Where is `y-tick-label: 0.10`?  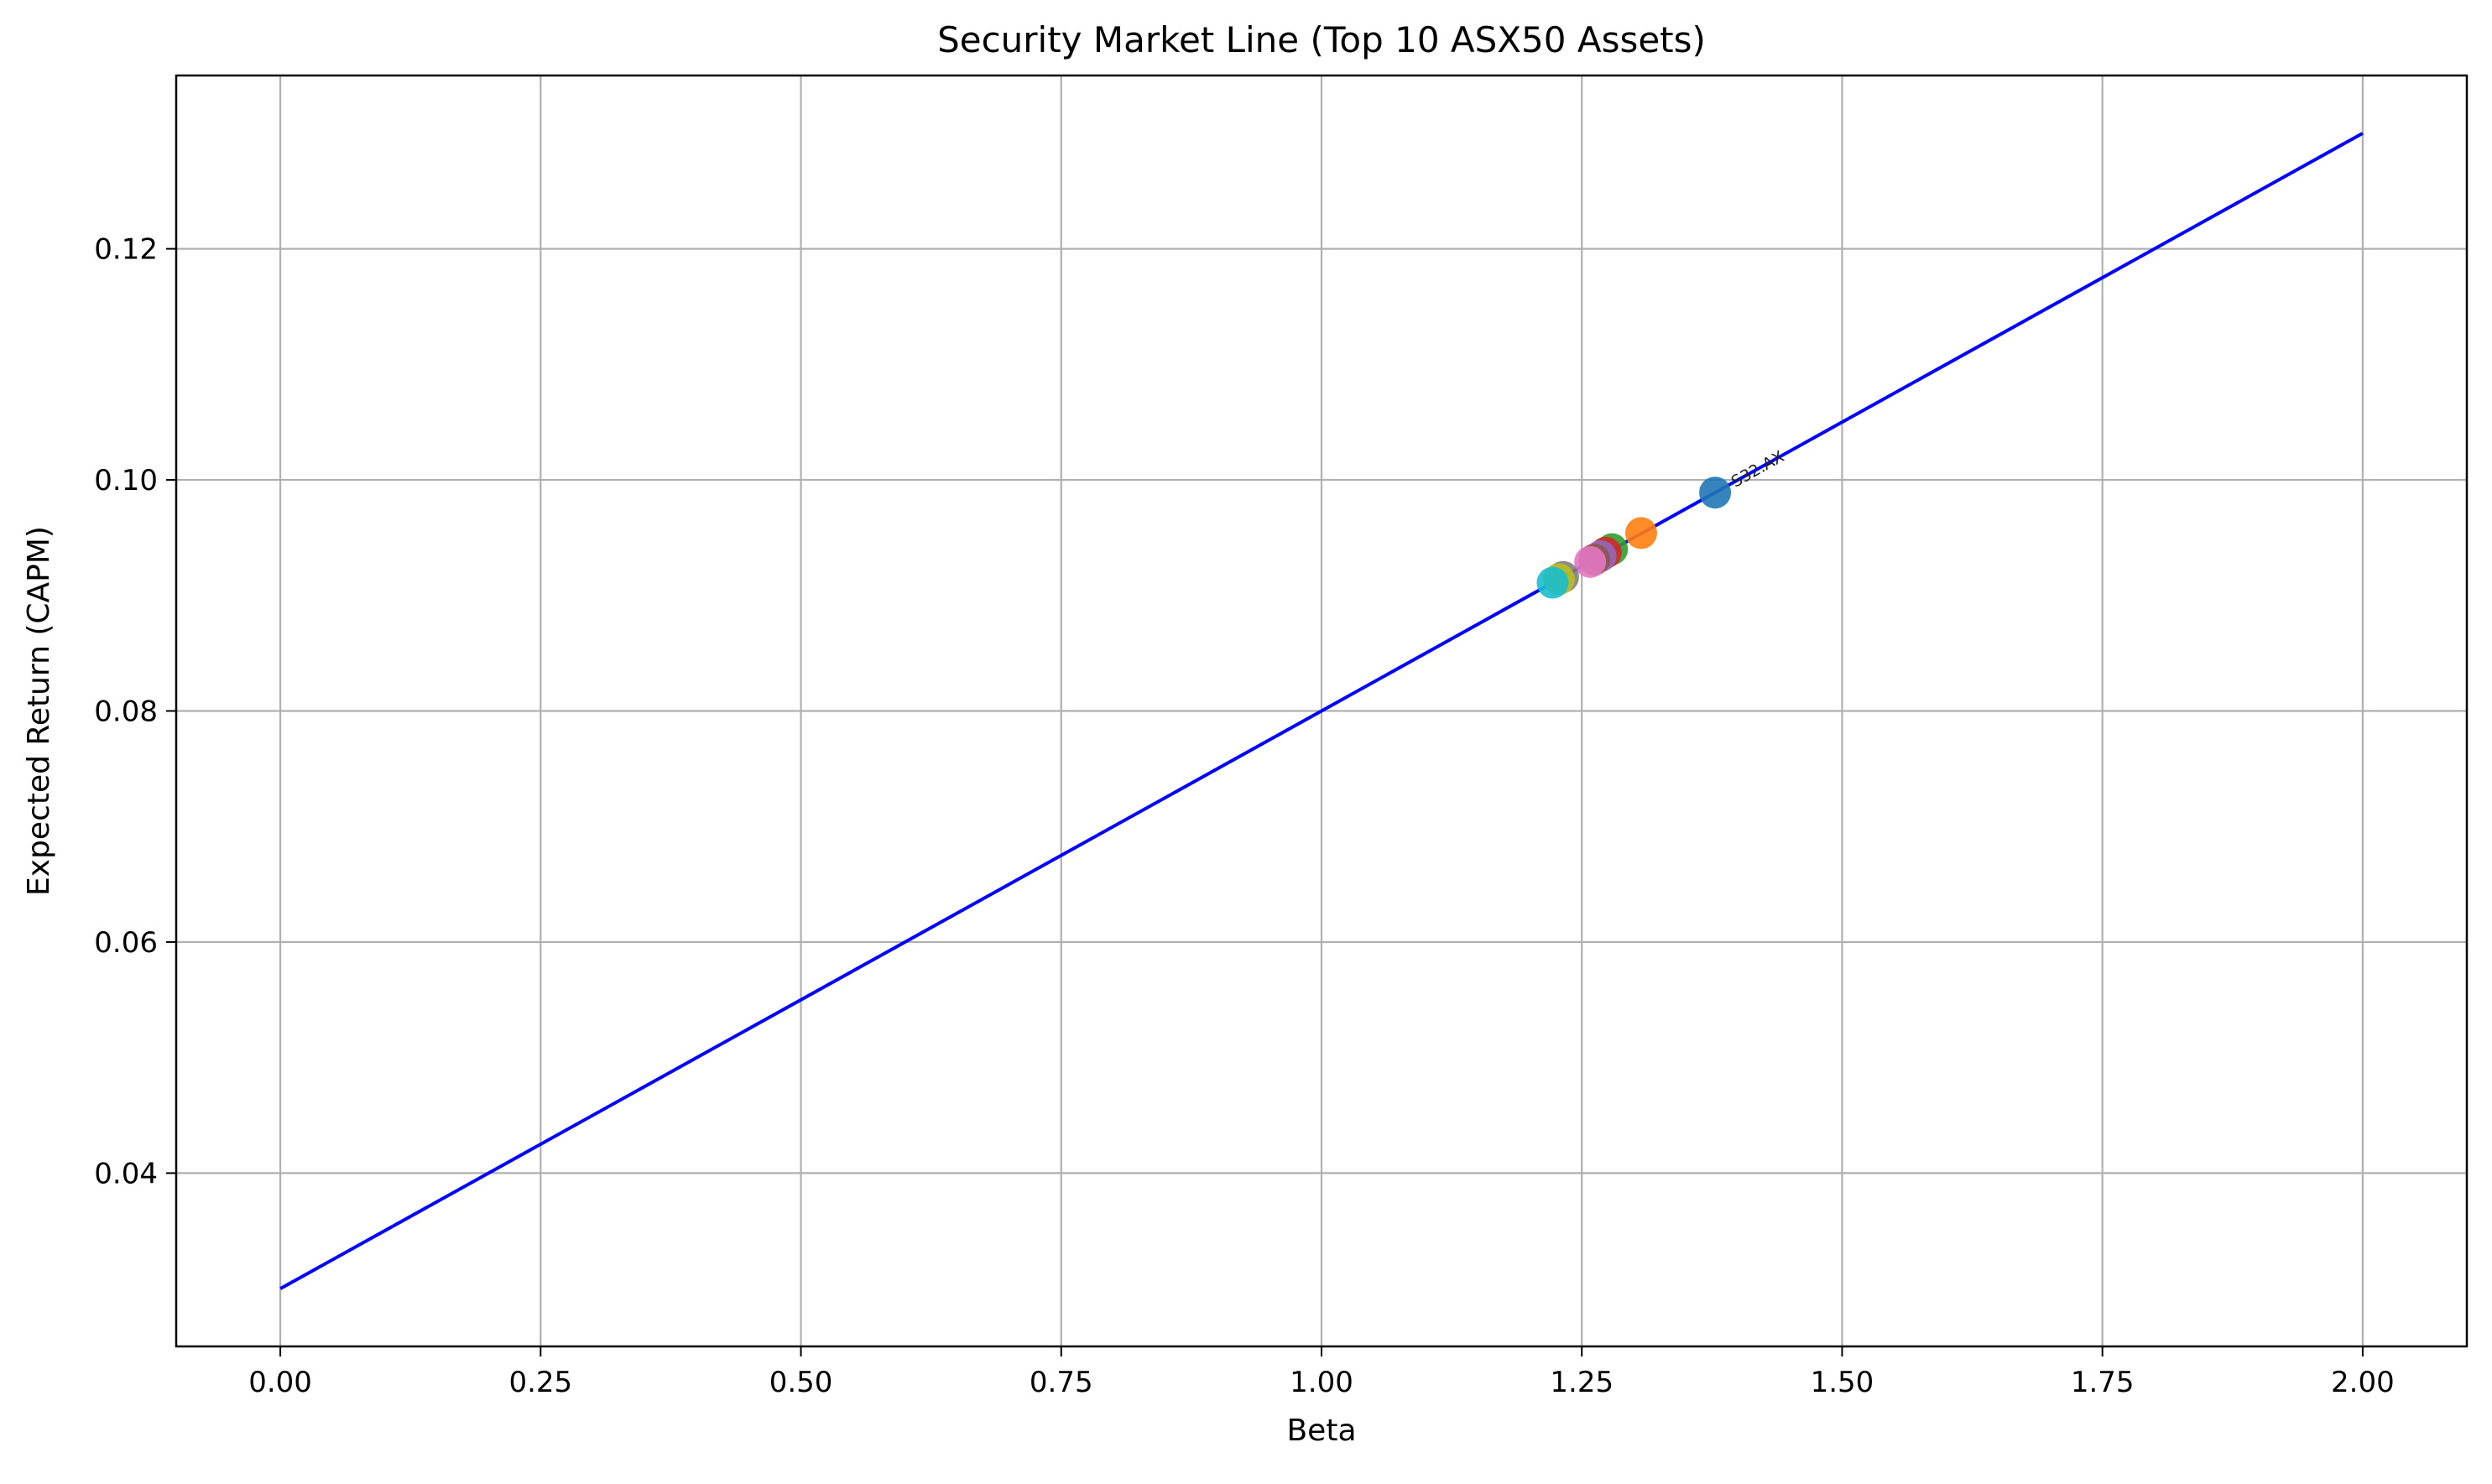
y-tick-label: 0.10 is located at coordinates (126, 480).